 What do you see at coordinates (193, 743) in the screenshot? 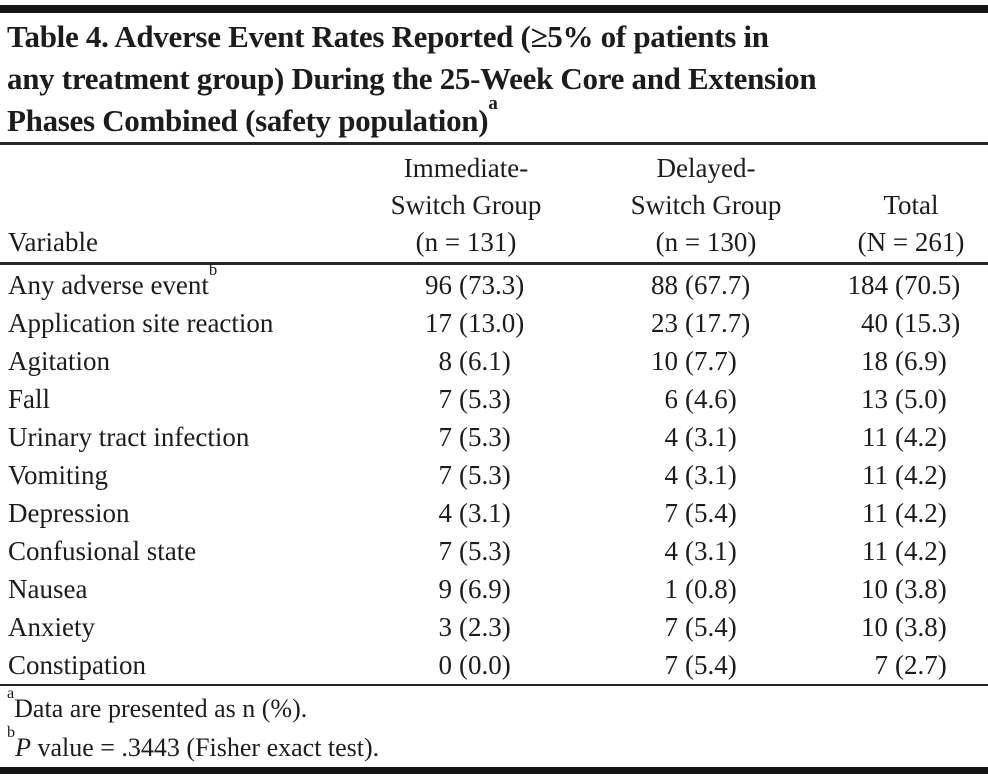
I see `footnote-b: bP value = .3443 (Fisher exact test).` at bounding box center [193, 743].